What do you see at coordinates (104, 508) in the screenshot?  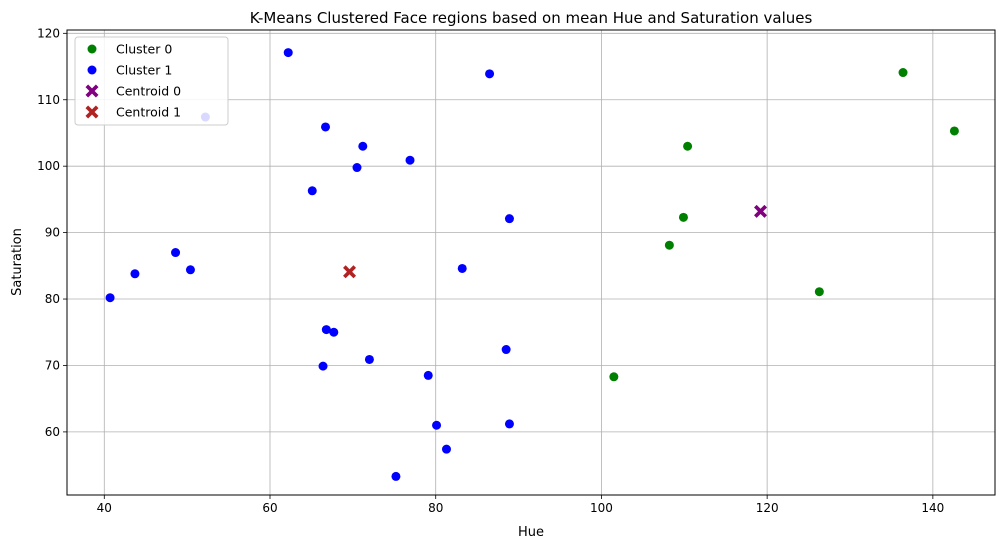 I see `x-tick-label: 40` at bounding box center [104, 508].